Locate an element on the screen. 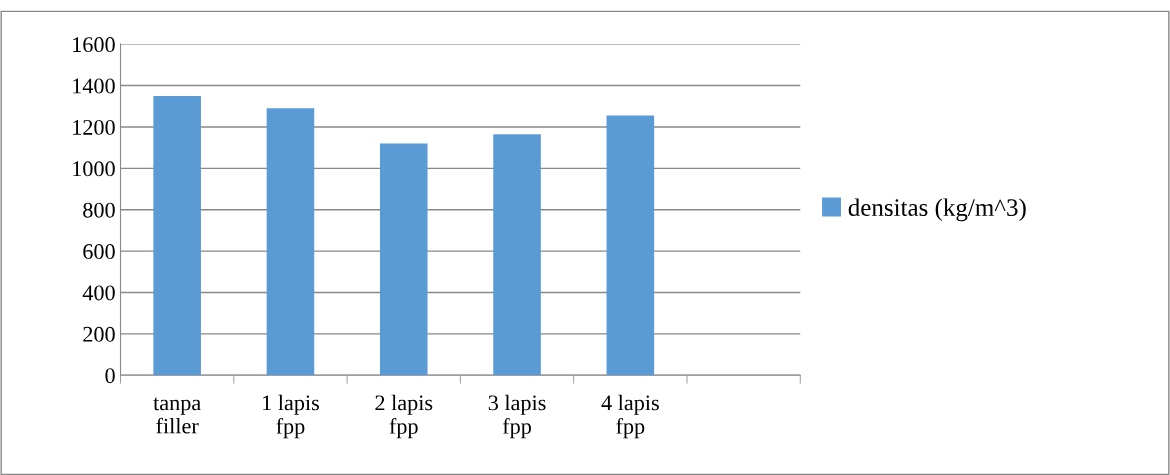  x-tick-label: 3 lapis fpp is located at coordinates (517, 416).